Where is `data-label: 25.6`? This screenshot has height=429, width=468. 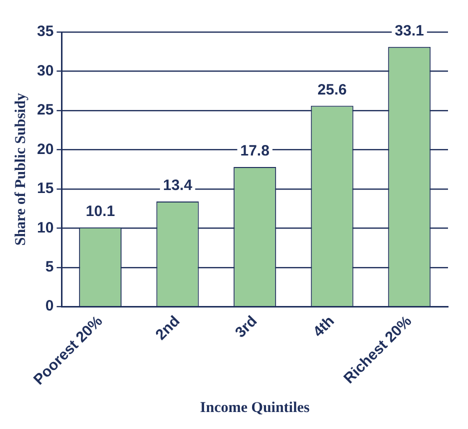 data-label: 25.6 is located at coordinates (332, 89).